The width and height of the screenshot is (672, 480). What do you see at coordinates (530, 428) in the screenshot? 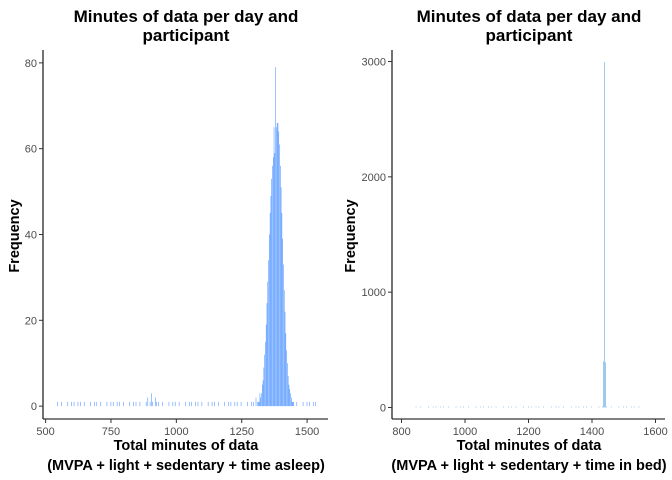
I see `x-axis-ticks: 800 1000 1200 1400 1600` at bounding box center [530, 428].